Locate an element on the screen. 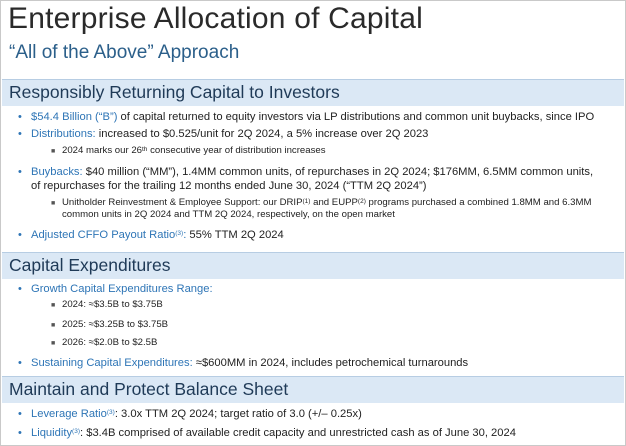  bullet-label: Distributions: is located at coordinates (63, 134).